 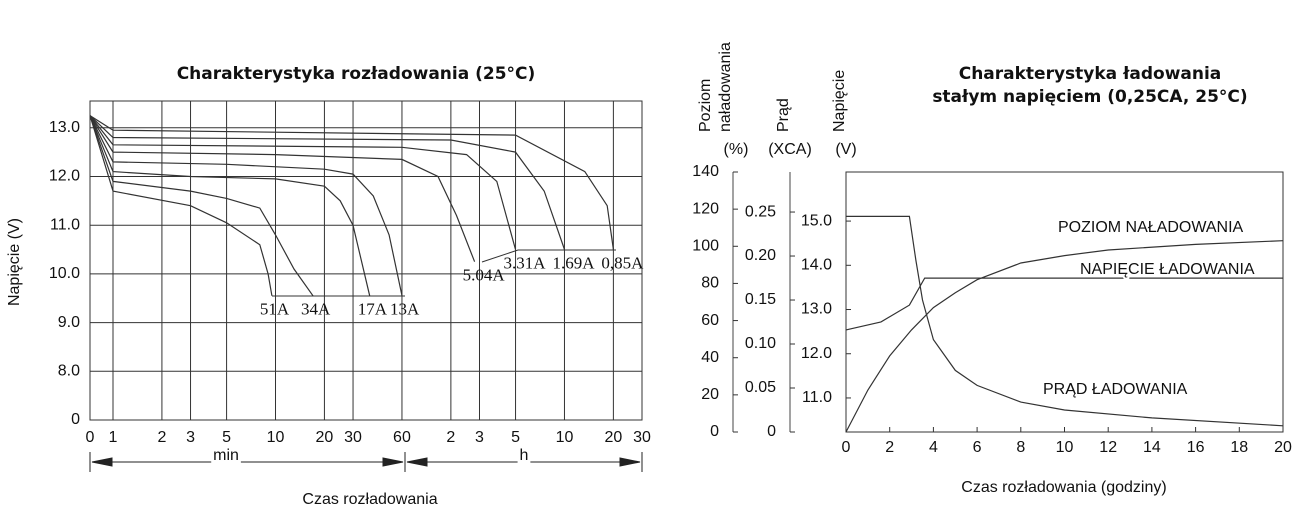 I want to click on curve-label: 13A, so click(x=405, y=309).